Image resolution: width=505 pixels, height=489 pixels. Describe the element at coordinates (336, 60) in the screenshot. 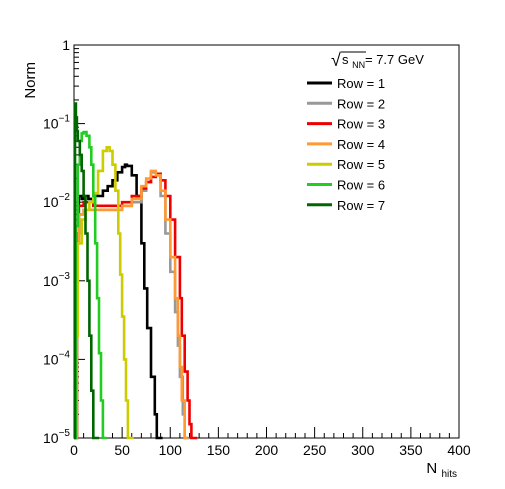

I see `annotation-sqrt: √` at that location.